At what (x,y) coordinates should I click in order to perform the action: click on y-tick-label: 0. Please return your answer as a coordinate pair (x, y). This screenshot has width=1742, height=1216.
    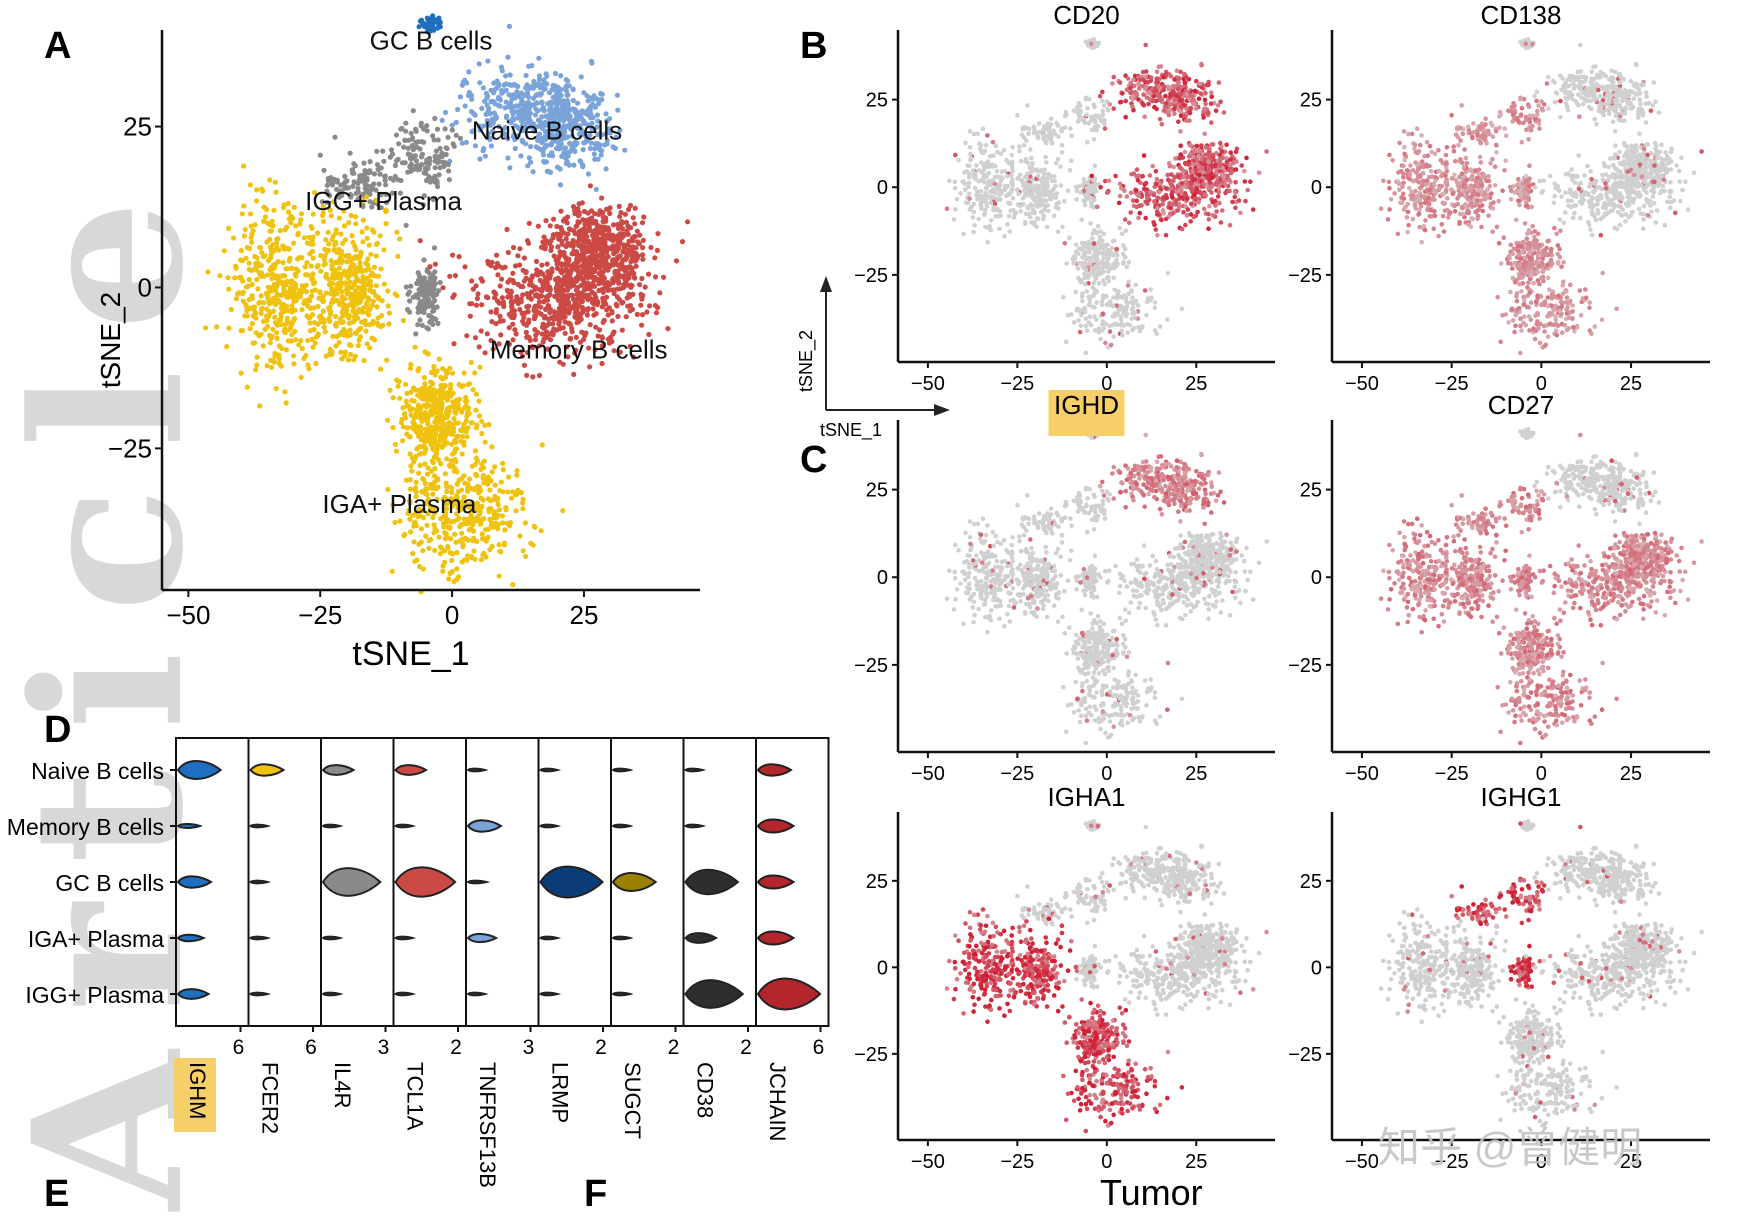
    Looking at the image, I should click on (145, 287).